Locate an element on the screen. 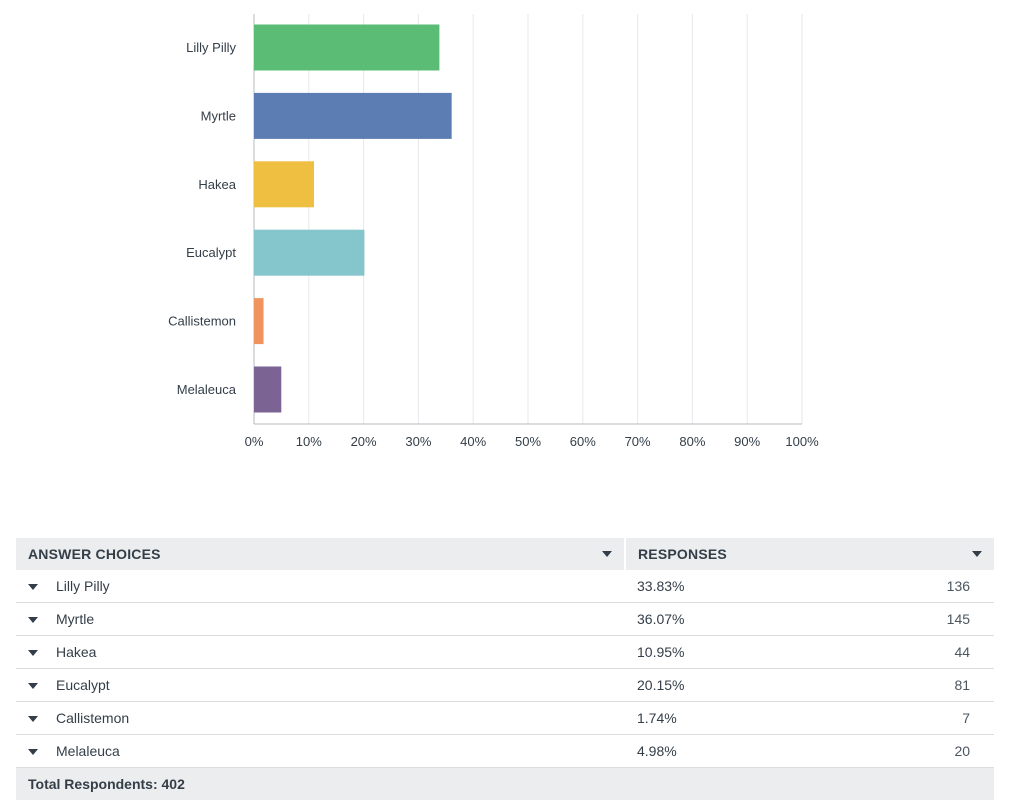 The image size is (1024, 809). tick-label: 20% is located at coordinates (364, 441).